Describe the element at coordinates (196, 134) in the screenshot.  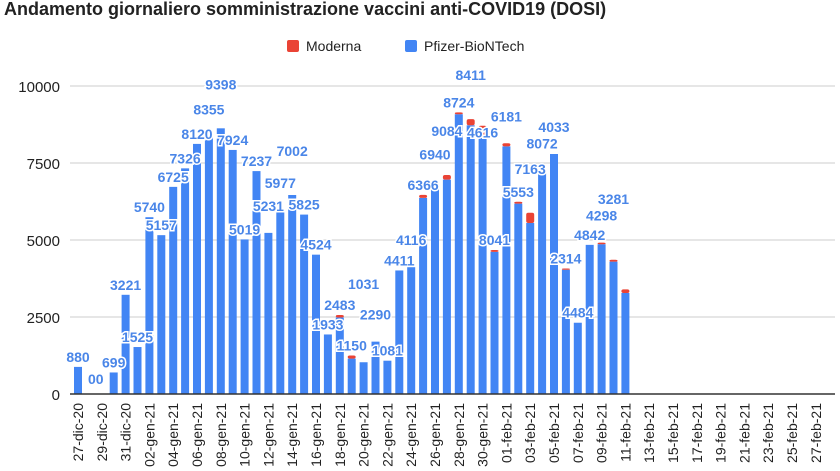
I see `data-label: 8120` at that location.